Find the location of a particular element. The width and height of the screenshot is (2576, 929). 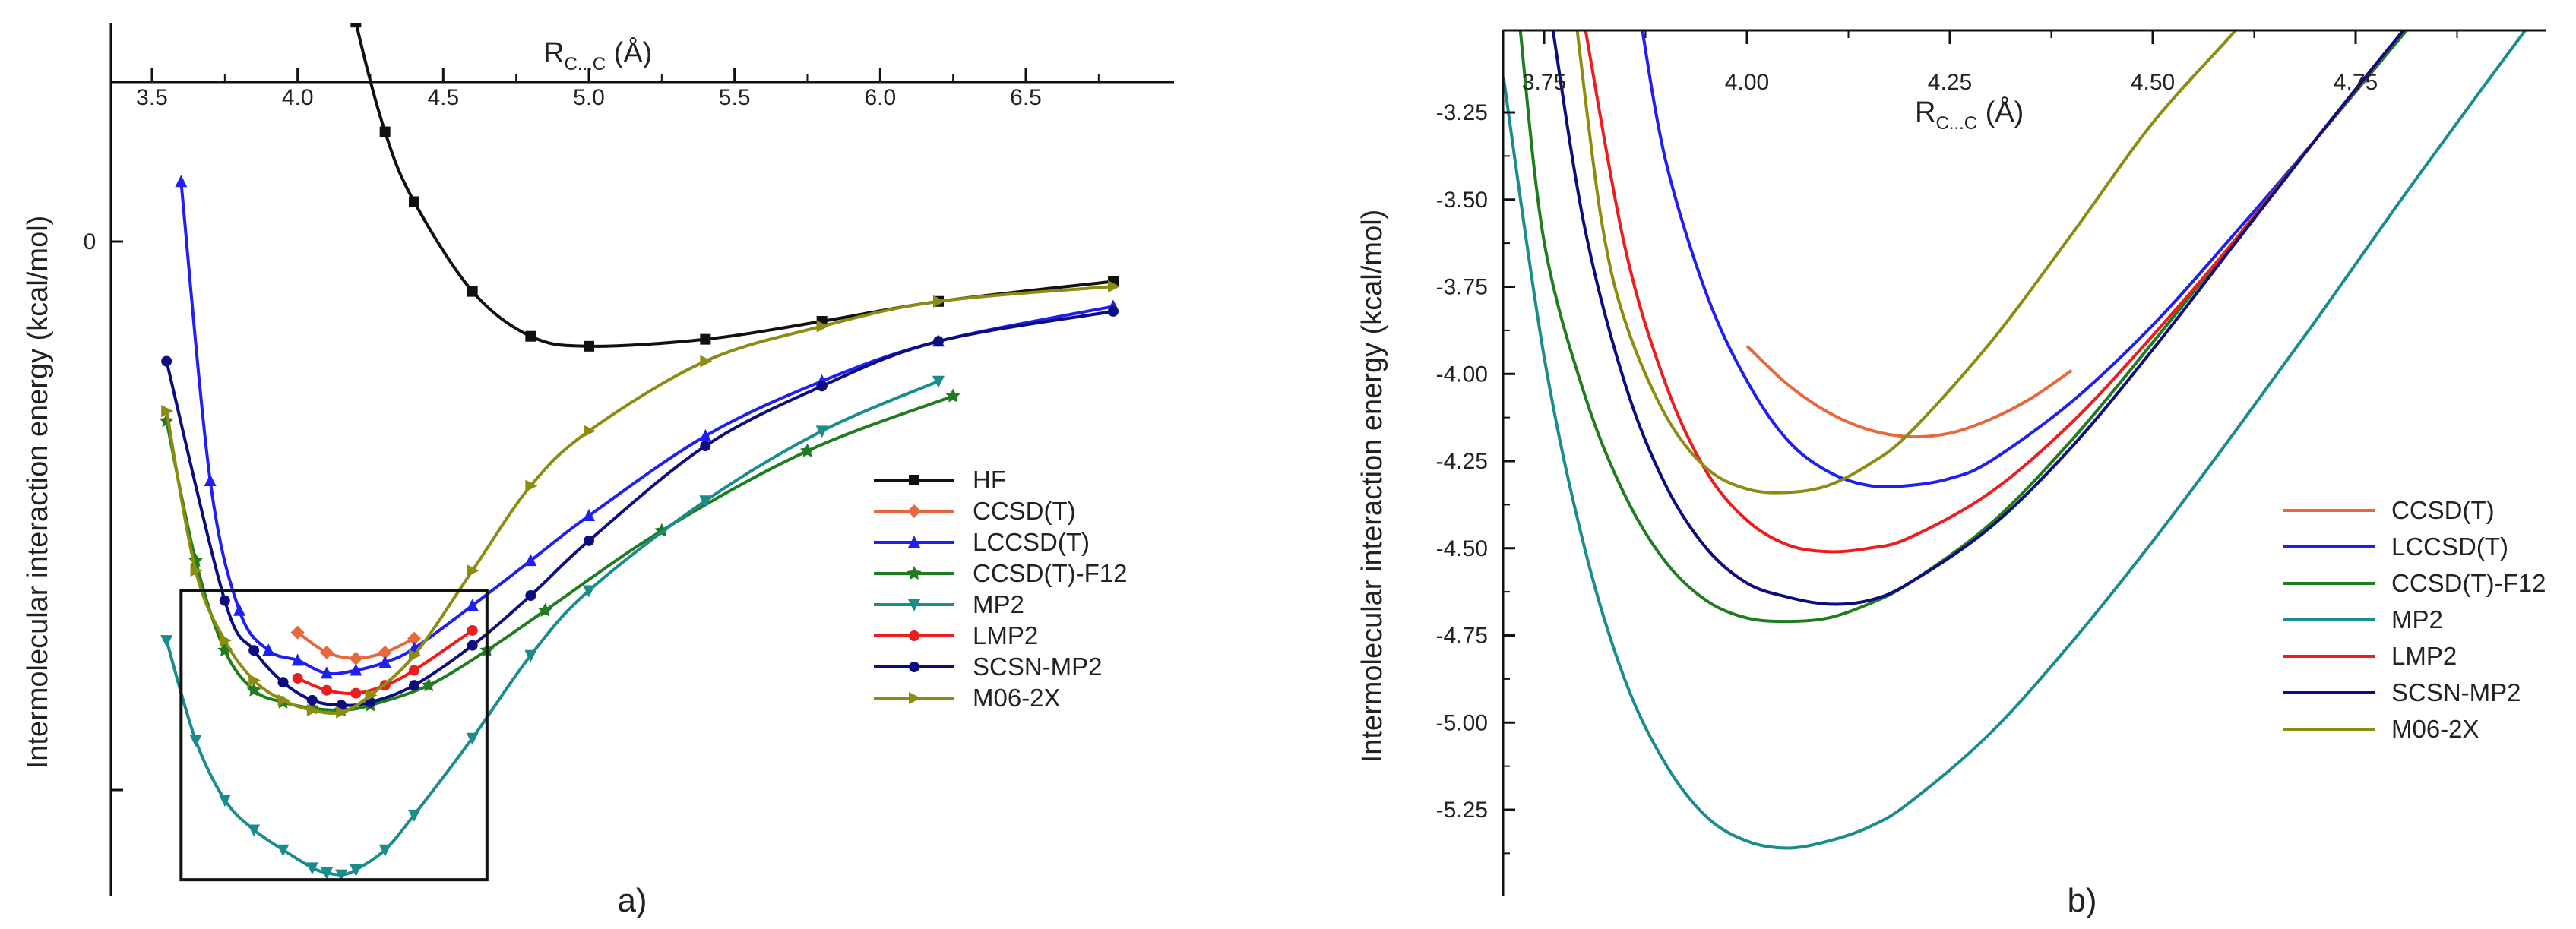

panel-a-x-axis-title-unit: (Å) is located at coordinates (629, 52).